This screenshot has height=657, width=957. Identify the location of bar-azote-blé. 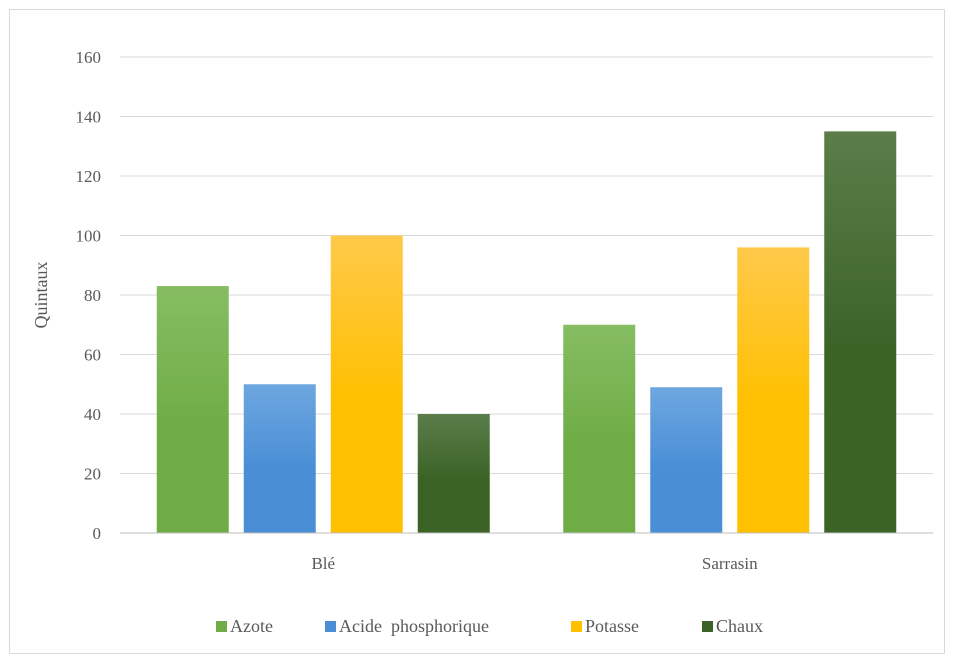
(192, 409).